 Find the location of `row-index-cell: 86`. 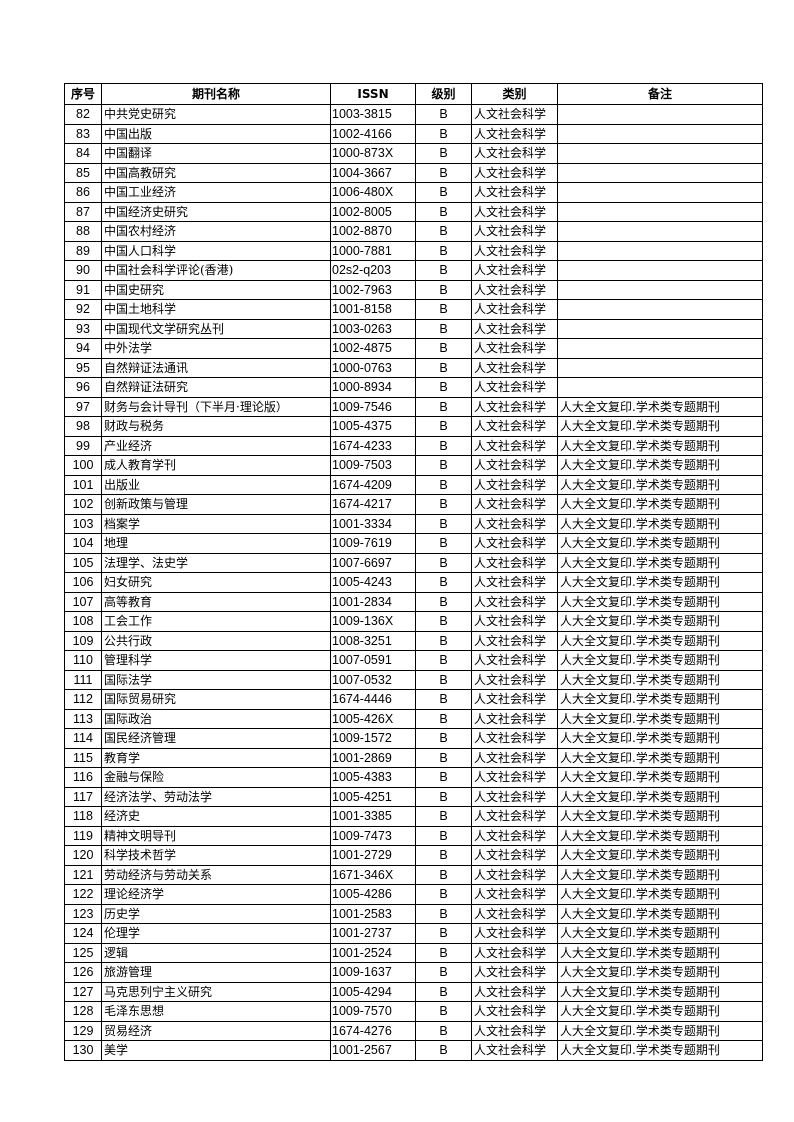

row-index-cell: 86 is located at coordinates (83, 192).